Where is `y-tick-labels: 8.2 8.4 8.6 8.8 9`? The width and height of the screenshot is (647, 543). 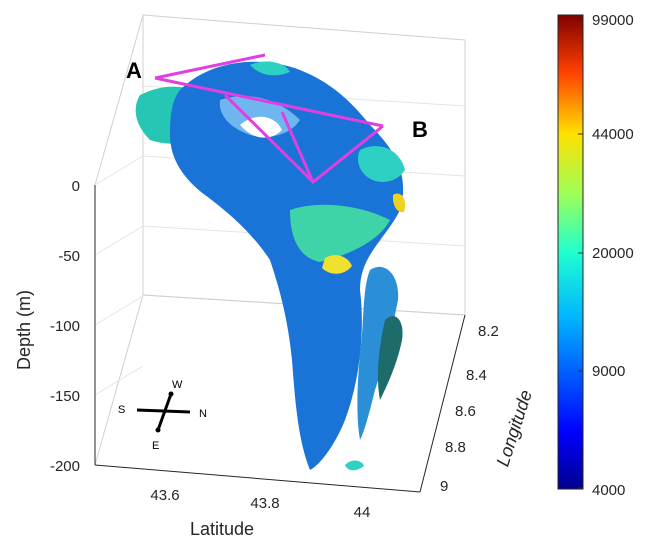 y-tick-labels: 8.2 8.4 8.6 8.8 9 is located at coordinates (469, 409).